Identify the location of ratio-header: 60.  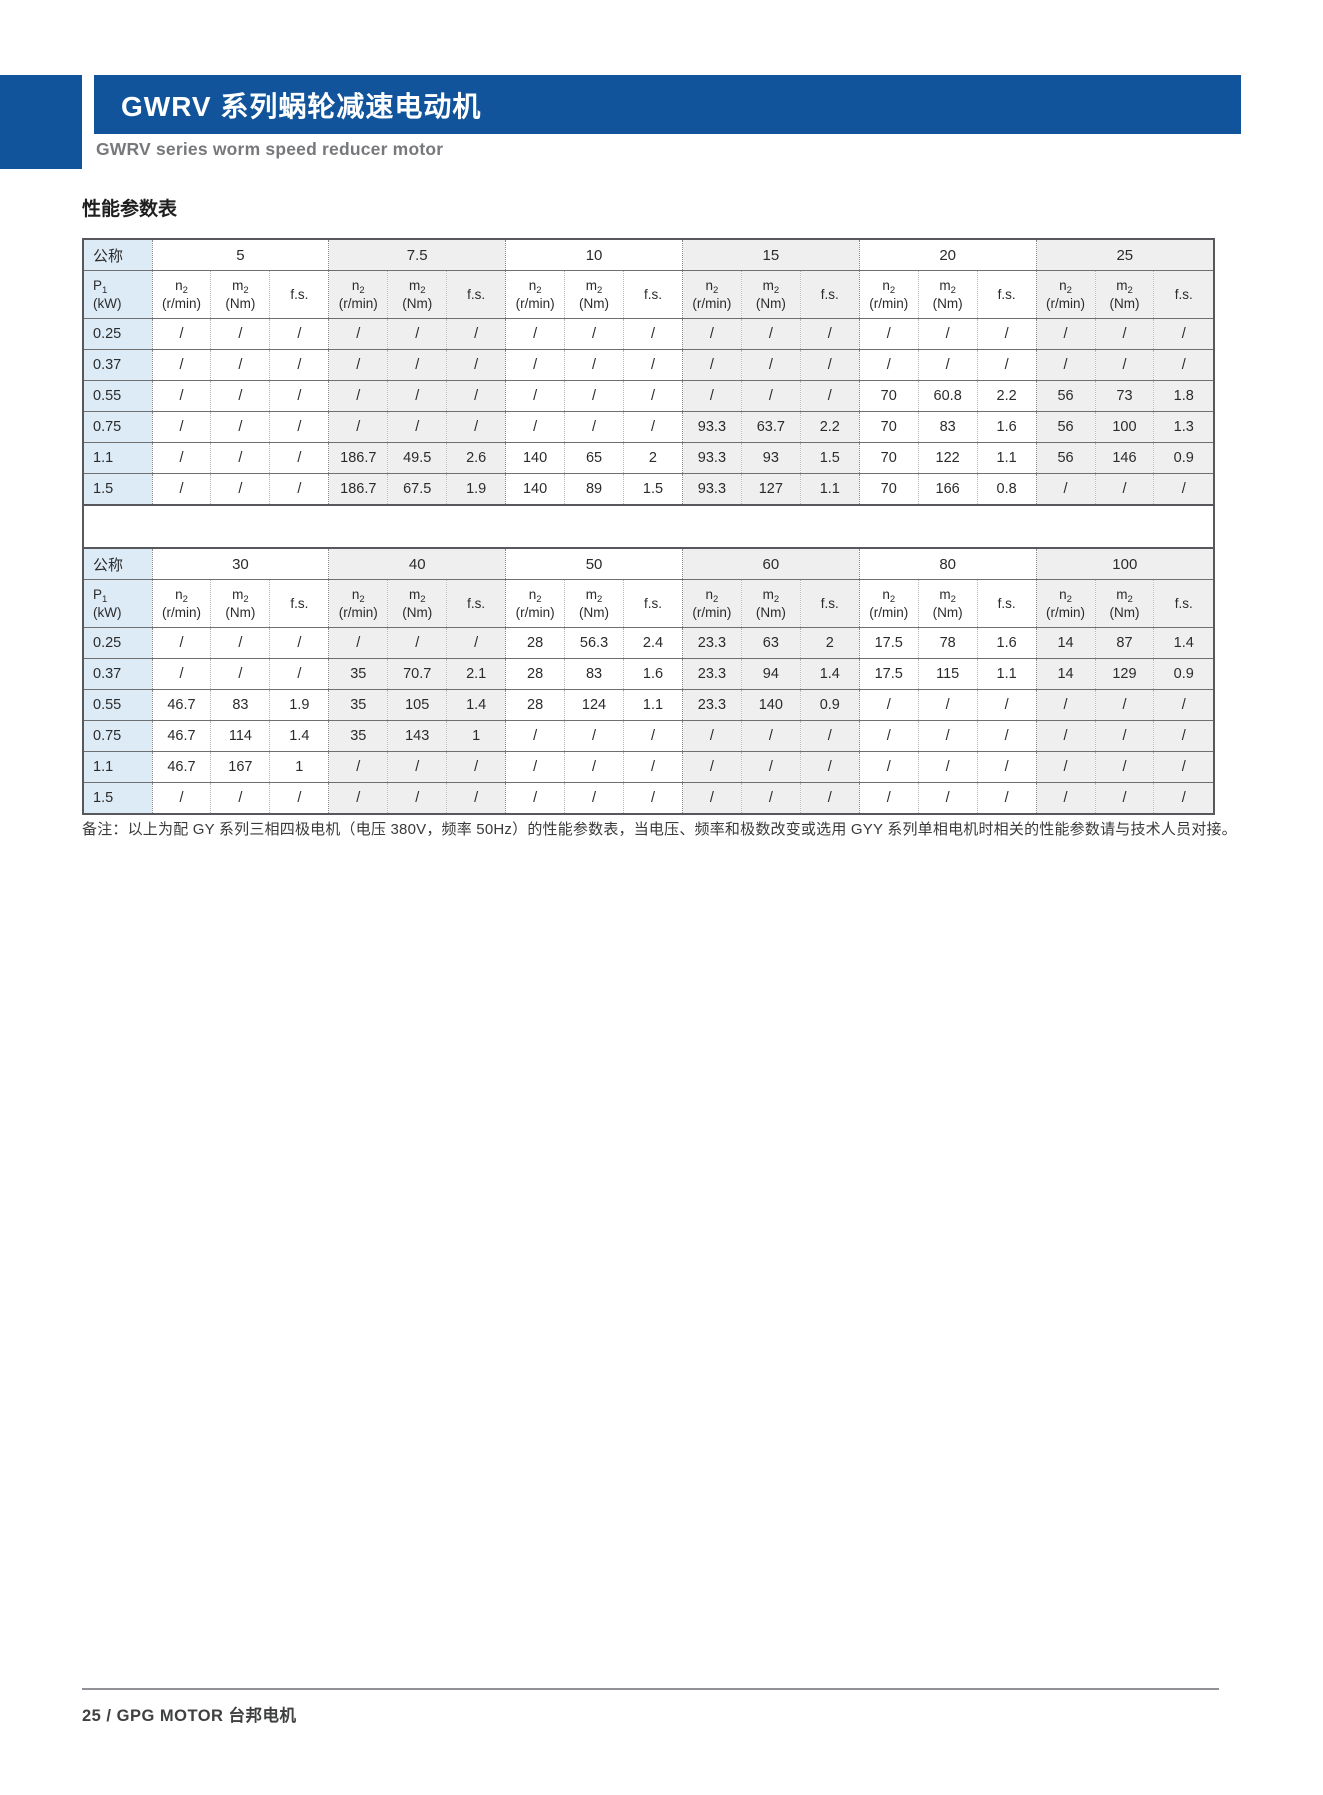
(770, 564).